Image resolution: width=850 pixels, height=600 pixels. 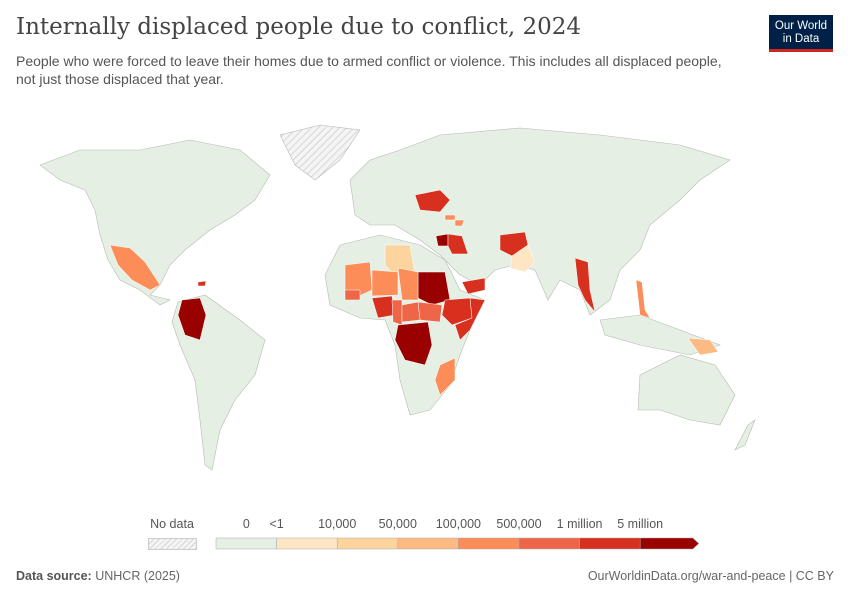 What do you see at coordinates (473, 286) in the screenshot?
I see `country-yemen` at bounding box center [473, 286].